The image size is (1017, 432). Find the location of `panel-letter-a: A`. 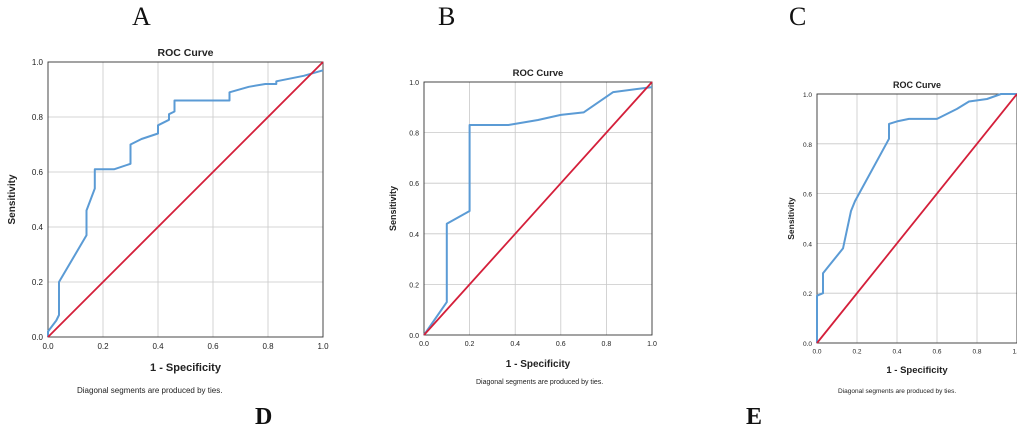

panel-letter-a: A is located at coordinates (141, 16).